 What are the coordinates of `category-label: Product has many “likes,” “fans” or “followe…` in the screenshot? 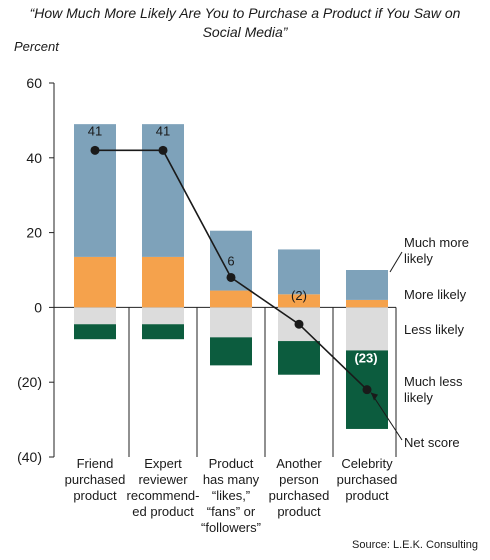 It's located at (231, 495).